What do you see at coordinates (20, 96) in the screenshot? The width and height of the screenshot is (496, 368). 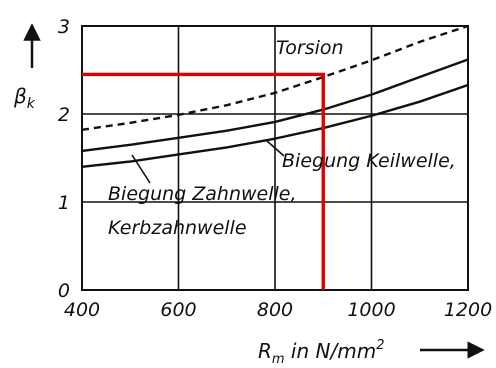 I see `y-axis-title-main: β` at bounding box center [20, 96].